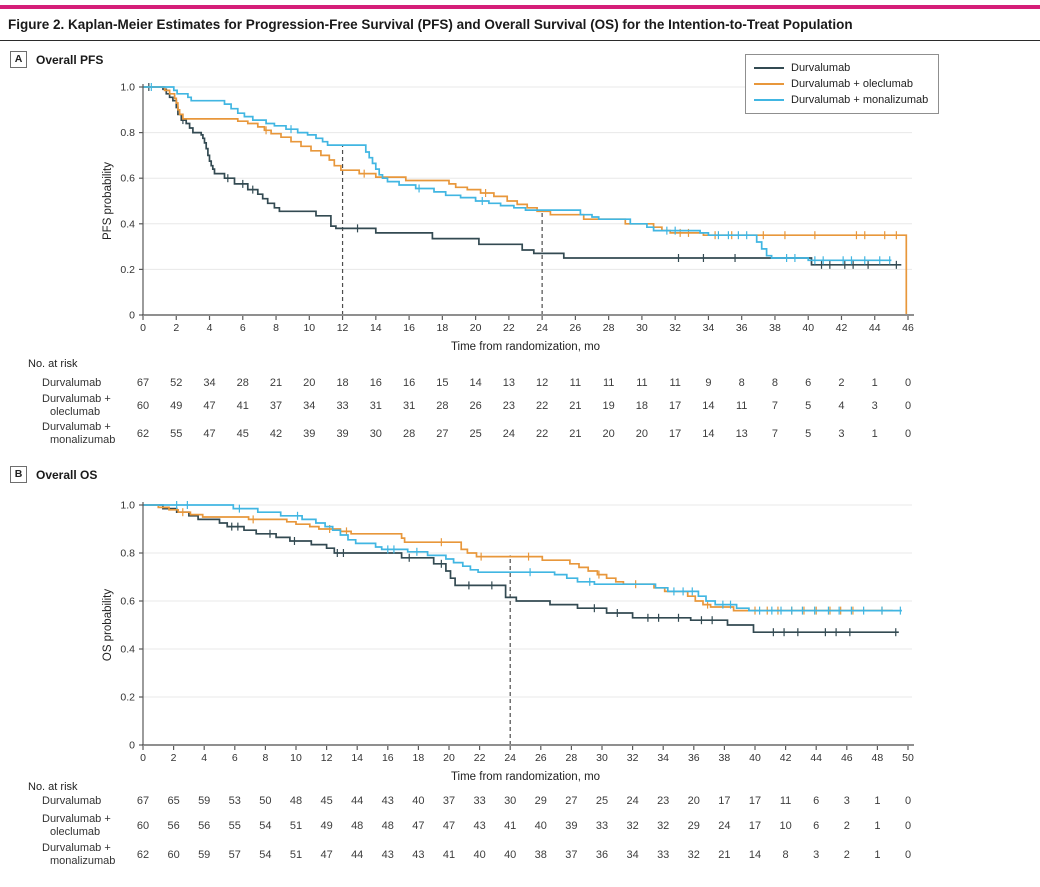 The image size is (1040, 887). What do you see at coordinates (520, 7) in the screenshot?
I see `accent-rule` at bounding box center [520, 7].